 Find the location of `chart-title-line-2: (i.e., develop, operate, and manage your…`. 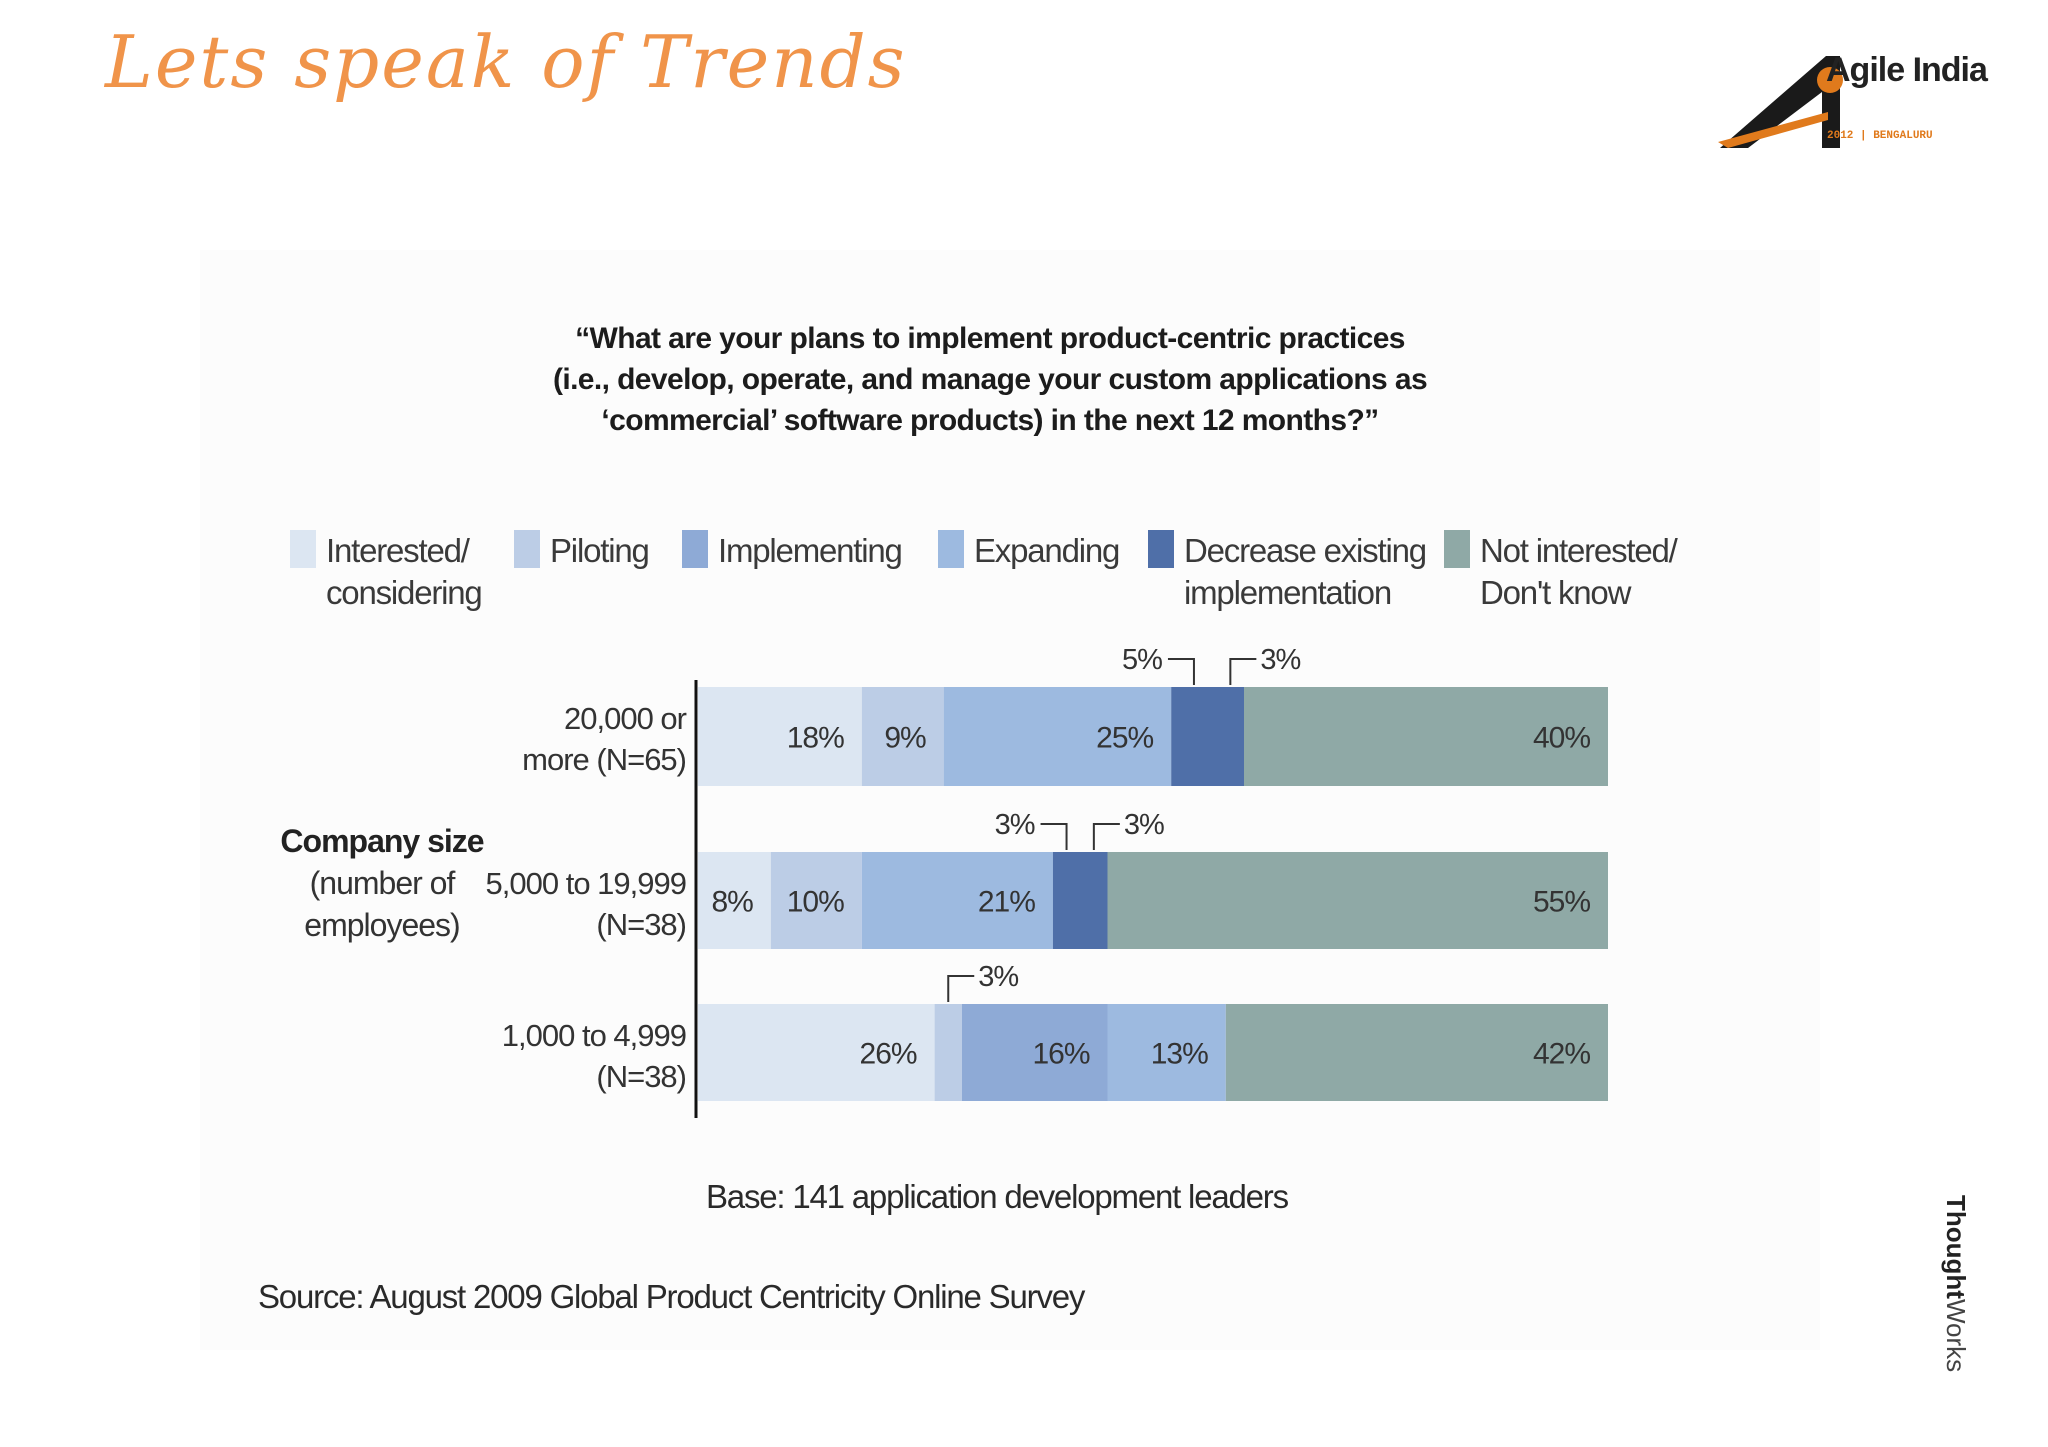

chart-title-line-2: (i.e., develop, operate, and manage your… is located at coordinates (990, 379).